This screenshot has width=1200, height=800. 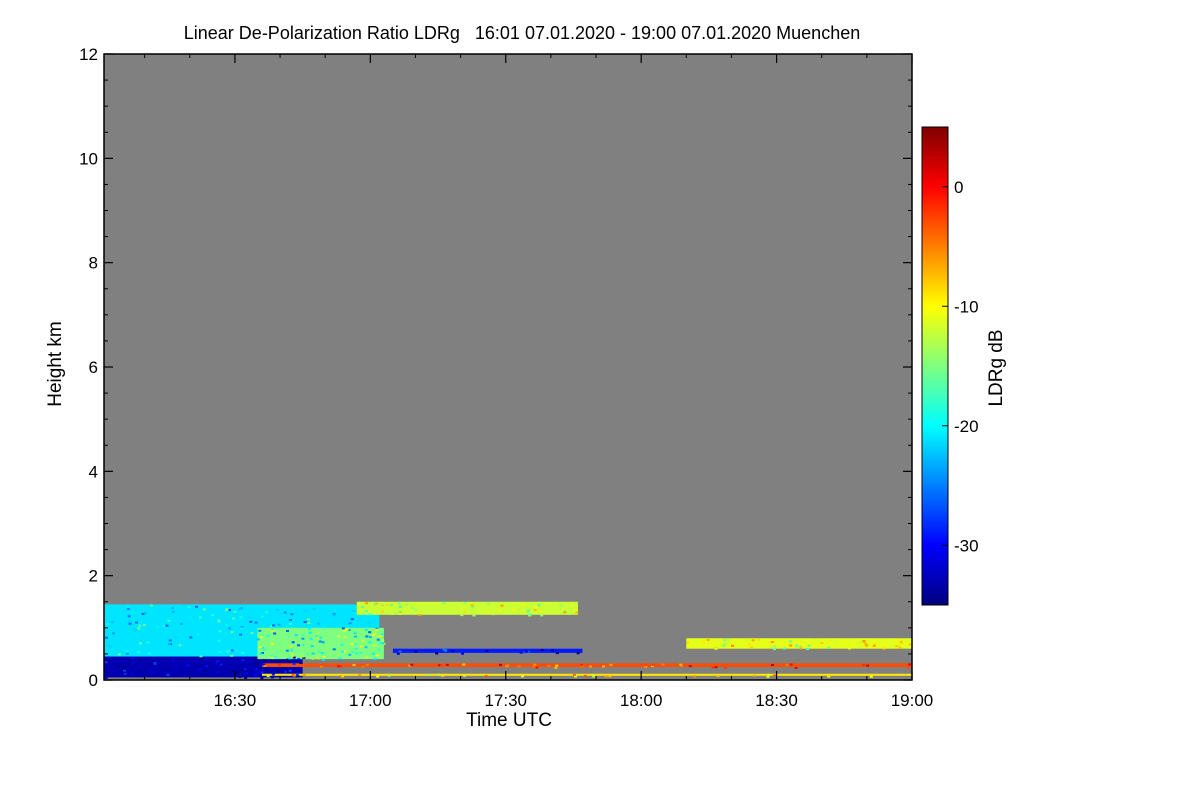 I want to click on colorbar-tick-label: -20, so click(x=966, y=426).